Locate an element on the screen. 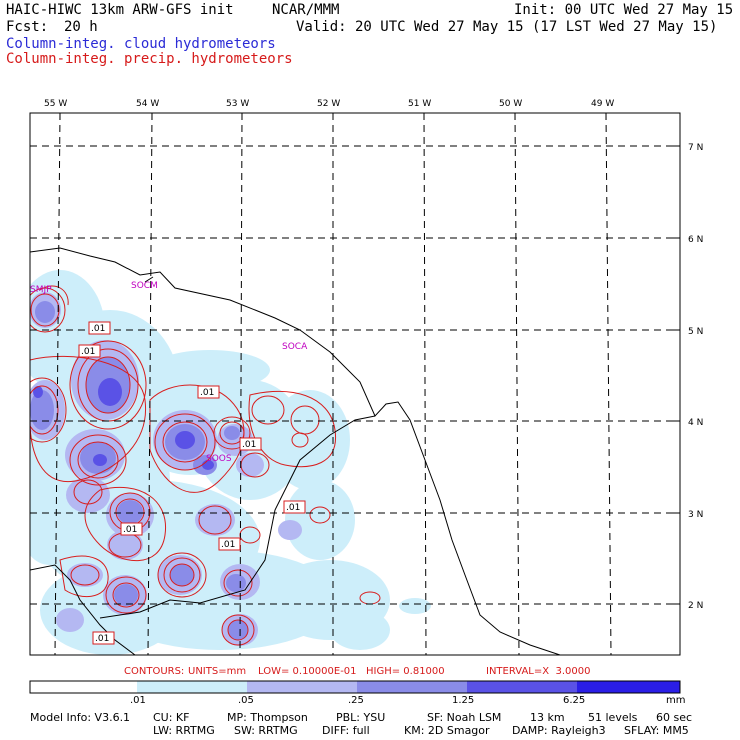  footer-model-info: Model Info: V3.6.1 is located at coordinates (80, 717).